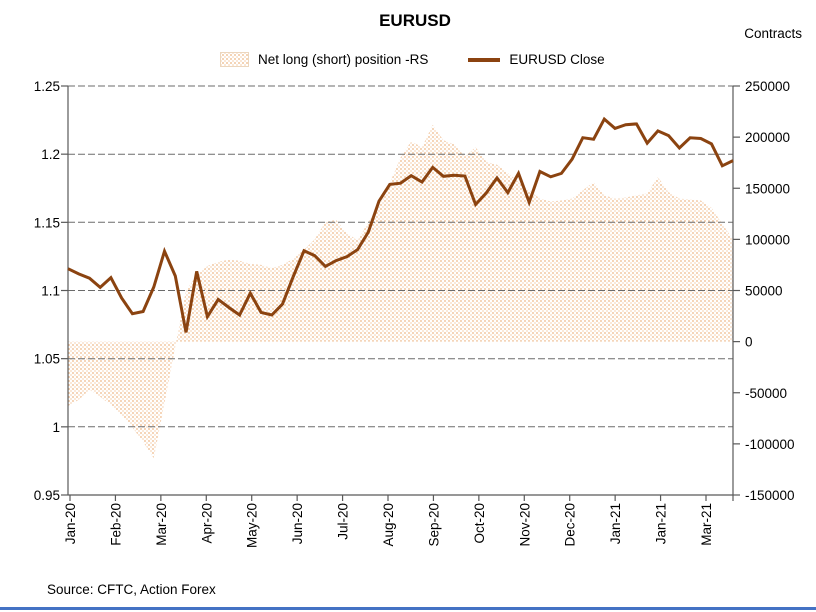 The image size is (816, 612). I want to click on svg-text: 1.1, so click(50, 291).